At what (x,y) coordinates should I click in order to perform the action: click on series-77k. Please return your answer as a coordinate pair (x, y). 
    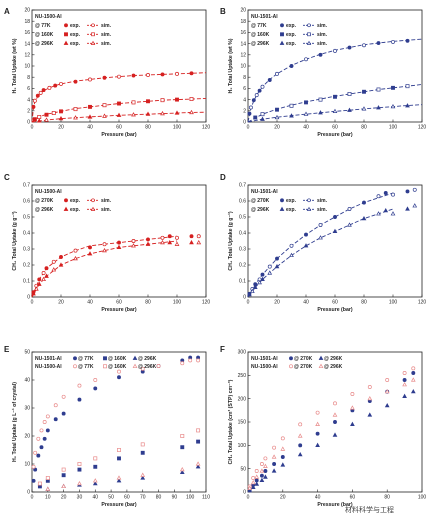
    Looking at the image, I should click on (119, 97).